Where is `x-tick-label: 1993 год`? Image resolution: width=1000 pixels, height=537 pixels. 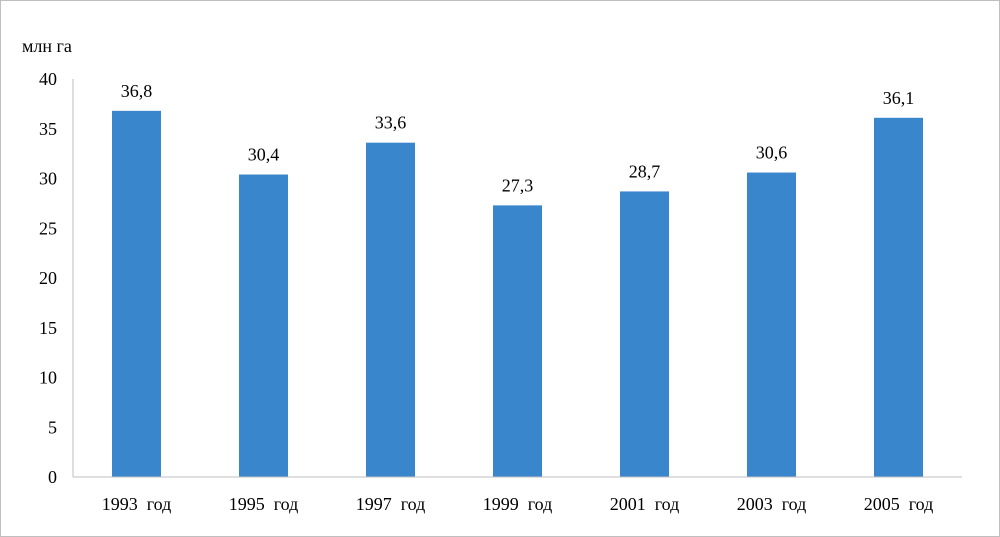 x-tick-label: 1993 год is located at coordinates (137, 504).